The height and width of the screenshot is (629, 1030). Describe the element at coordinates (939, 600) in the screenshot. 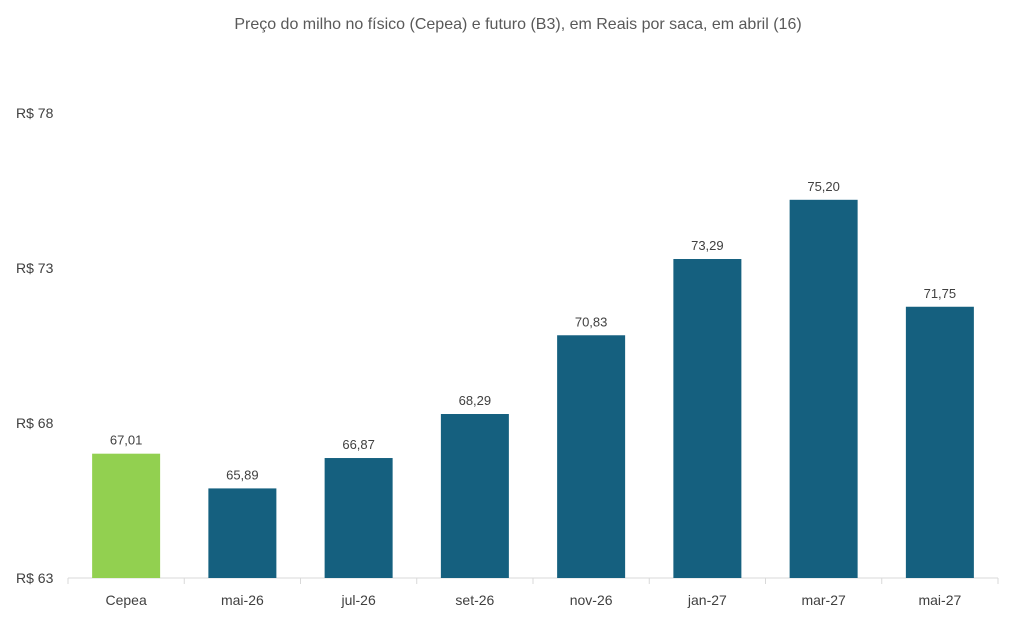

I see `x-tick-label: mai-27` at that location.